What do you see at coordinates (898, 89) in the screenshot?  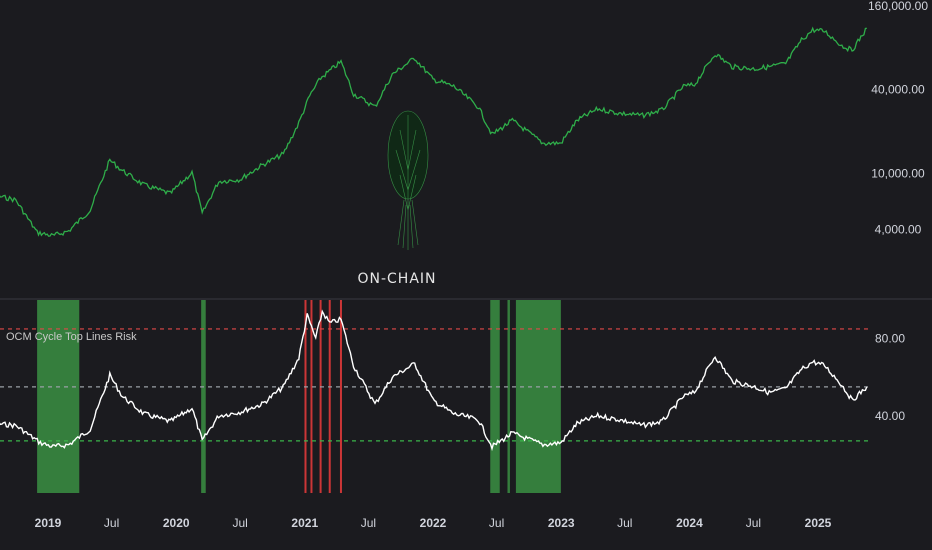 I see `price-tick-label: 40,000.00` at bounding box center [898, 89].